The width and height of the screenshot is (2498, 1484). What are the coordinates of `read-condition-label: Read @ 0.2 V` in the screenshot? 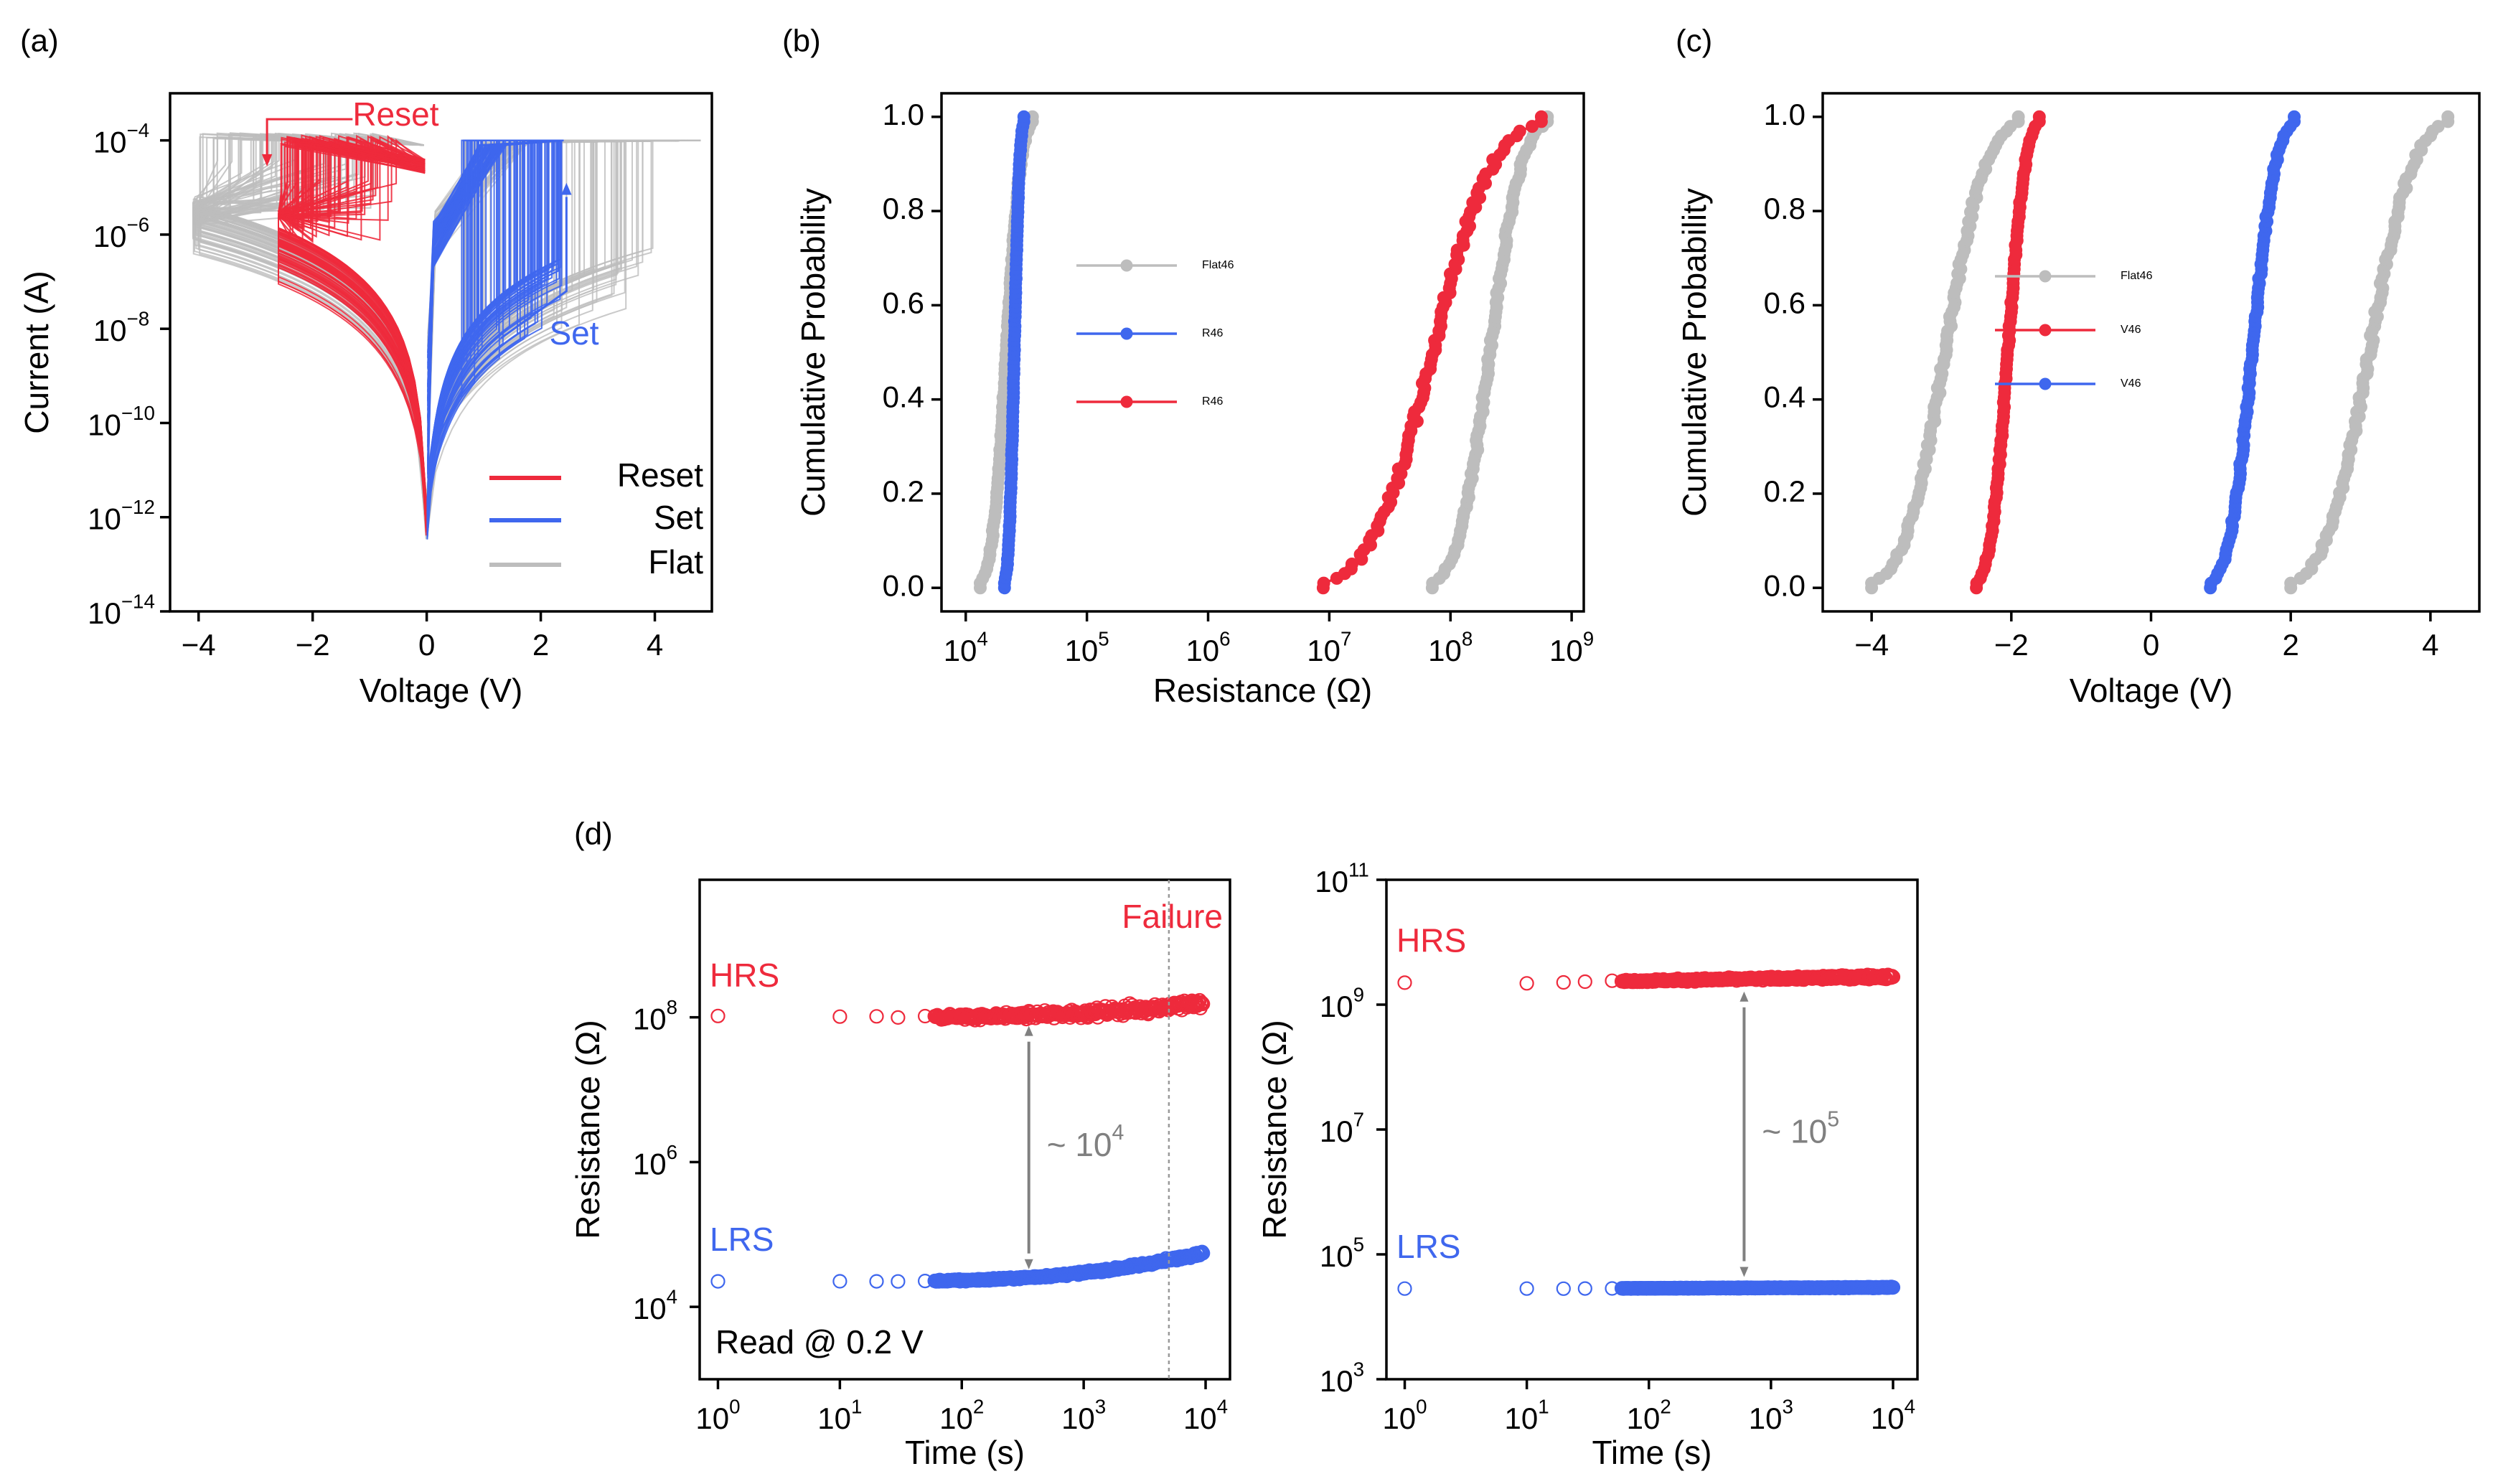 It's located at (819, 1342).